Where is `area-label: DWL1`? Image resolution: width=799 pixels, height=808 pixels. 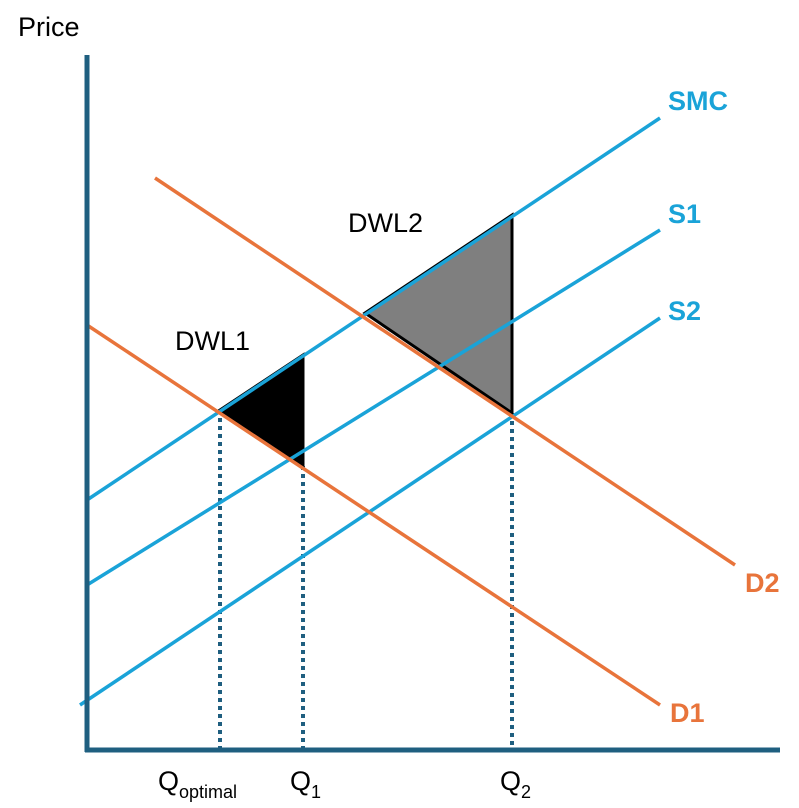
area-label: DWL1 is located at coordinates (212, 341).